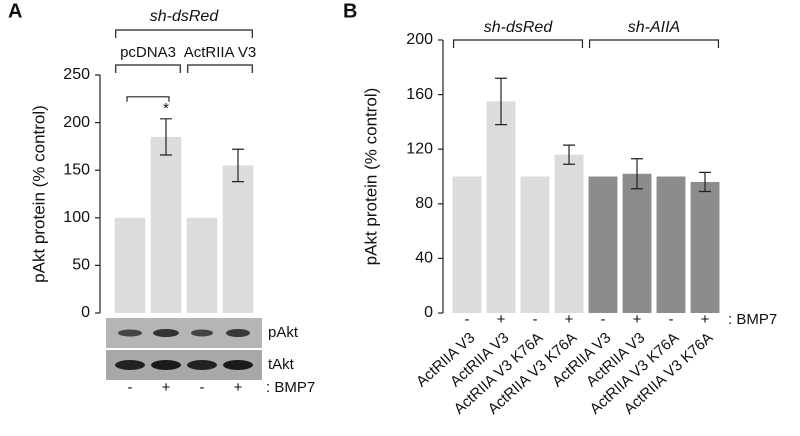  Describe the element at coordinates (350, 11) in the screenshot. I see `panel-label: B` at that location.